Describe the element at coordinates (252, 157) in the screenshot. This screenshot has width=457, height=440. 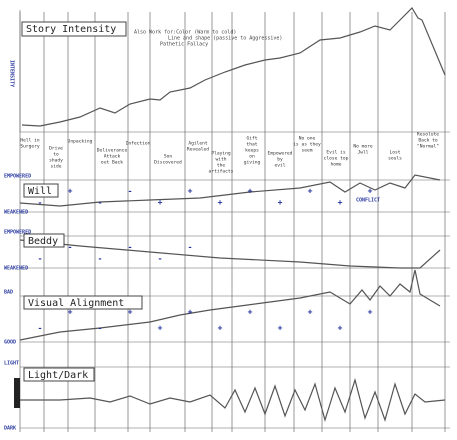
I see `beat-label: on` at that location.